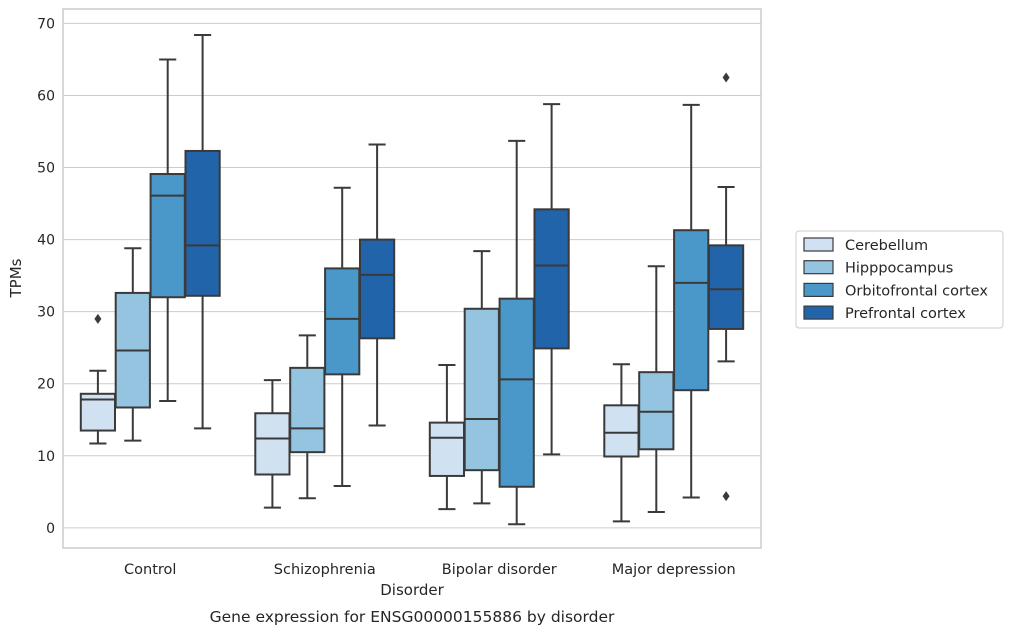 Image resolution: width=1013 pixels, height=634 pixels. What do you see at coordinates (818, 244) in the screenshot?
I see `legend-swatch-cerebellum` at bounding box center [818, 244].